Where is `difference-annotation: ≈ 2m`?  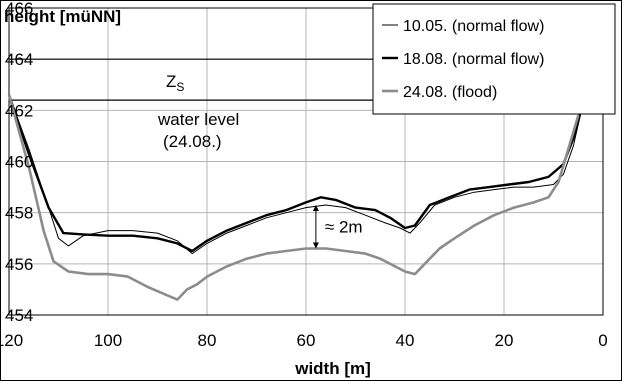
difference-annotation: ≈ 2m is located at coordinates (337, 226).